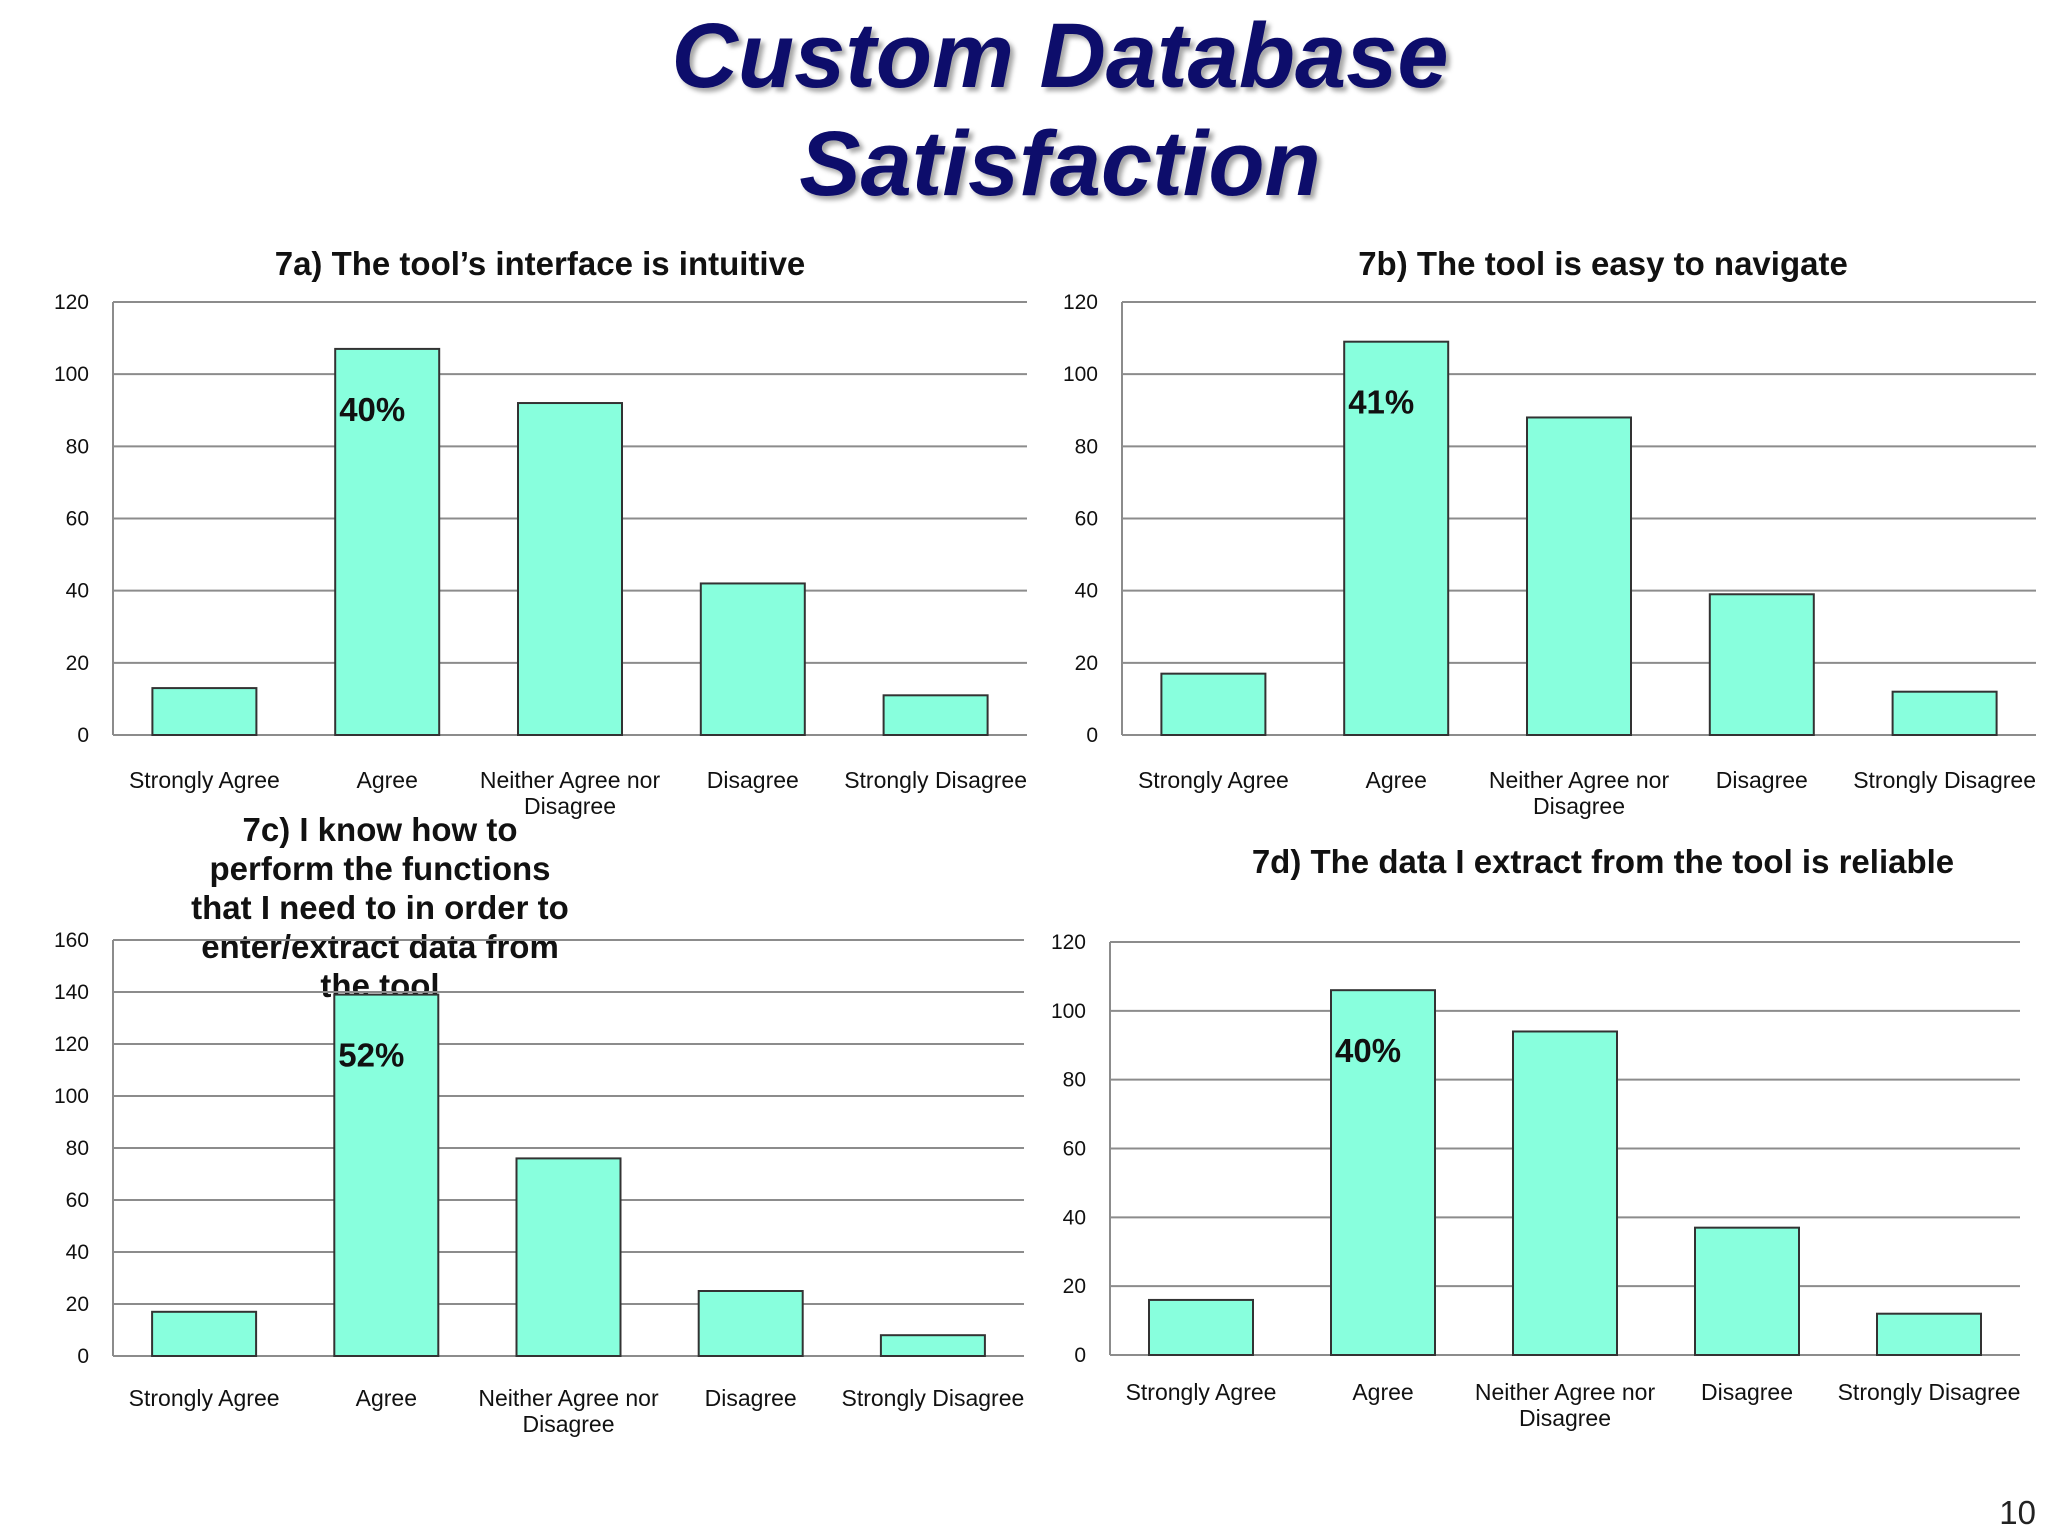  I want to click on data-label-percent: 41%, so click(1381, 402).